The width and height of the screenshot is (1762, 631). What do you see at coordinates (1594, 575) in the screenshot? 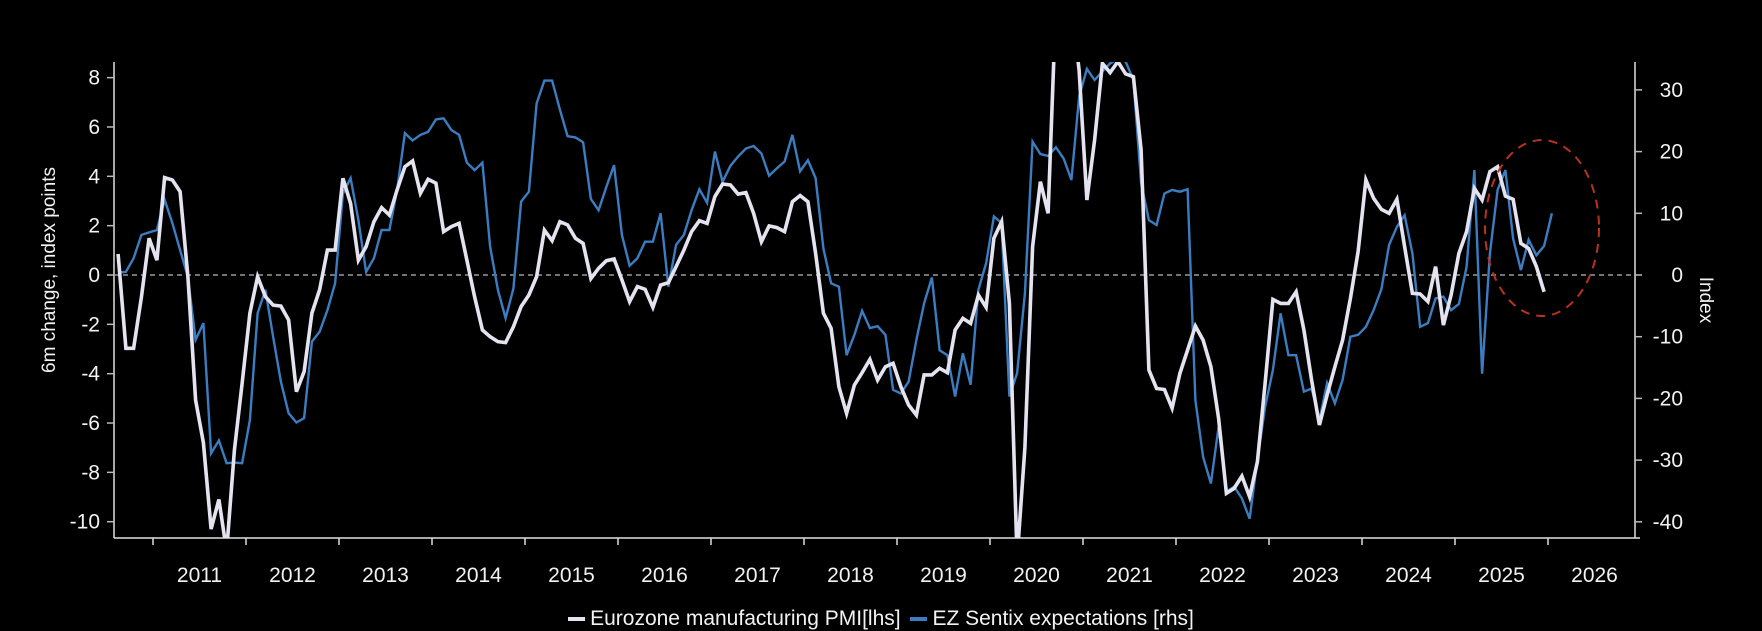
I see `x-tick-label: 2026` at bounding box center [1594, 575].